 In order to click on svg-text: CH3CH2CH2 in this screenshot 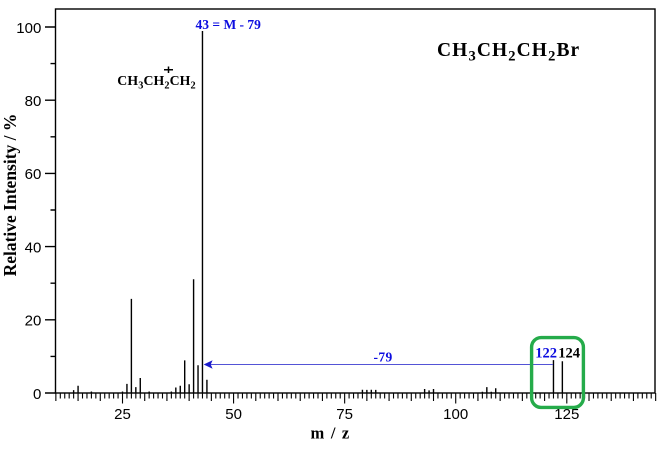, I will do `click(156, 82)`.